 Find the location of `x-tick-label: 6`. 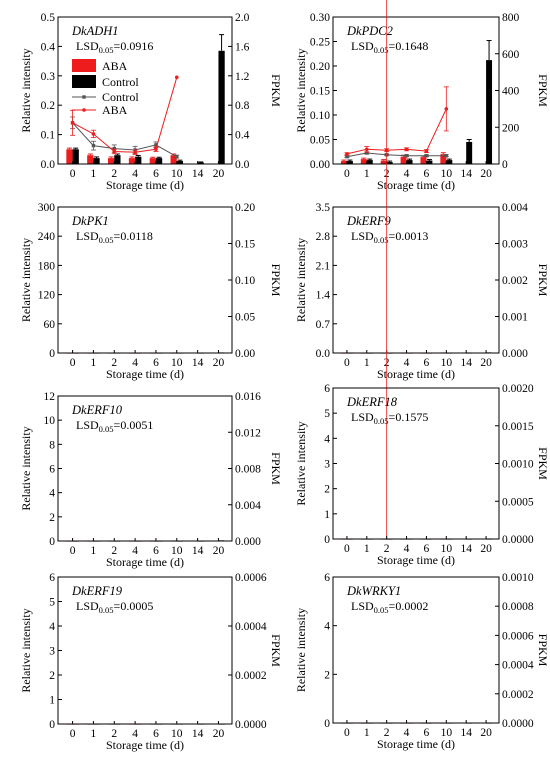

x-tick-label: 6 is located at coordinates (427, 174).